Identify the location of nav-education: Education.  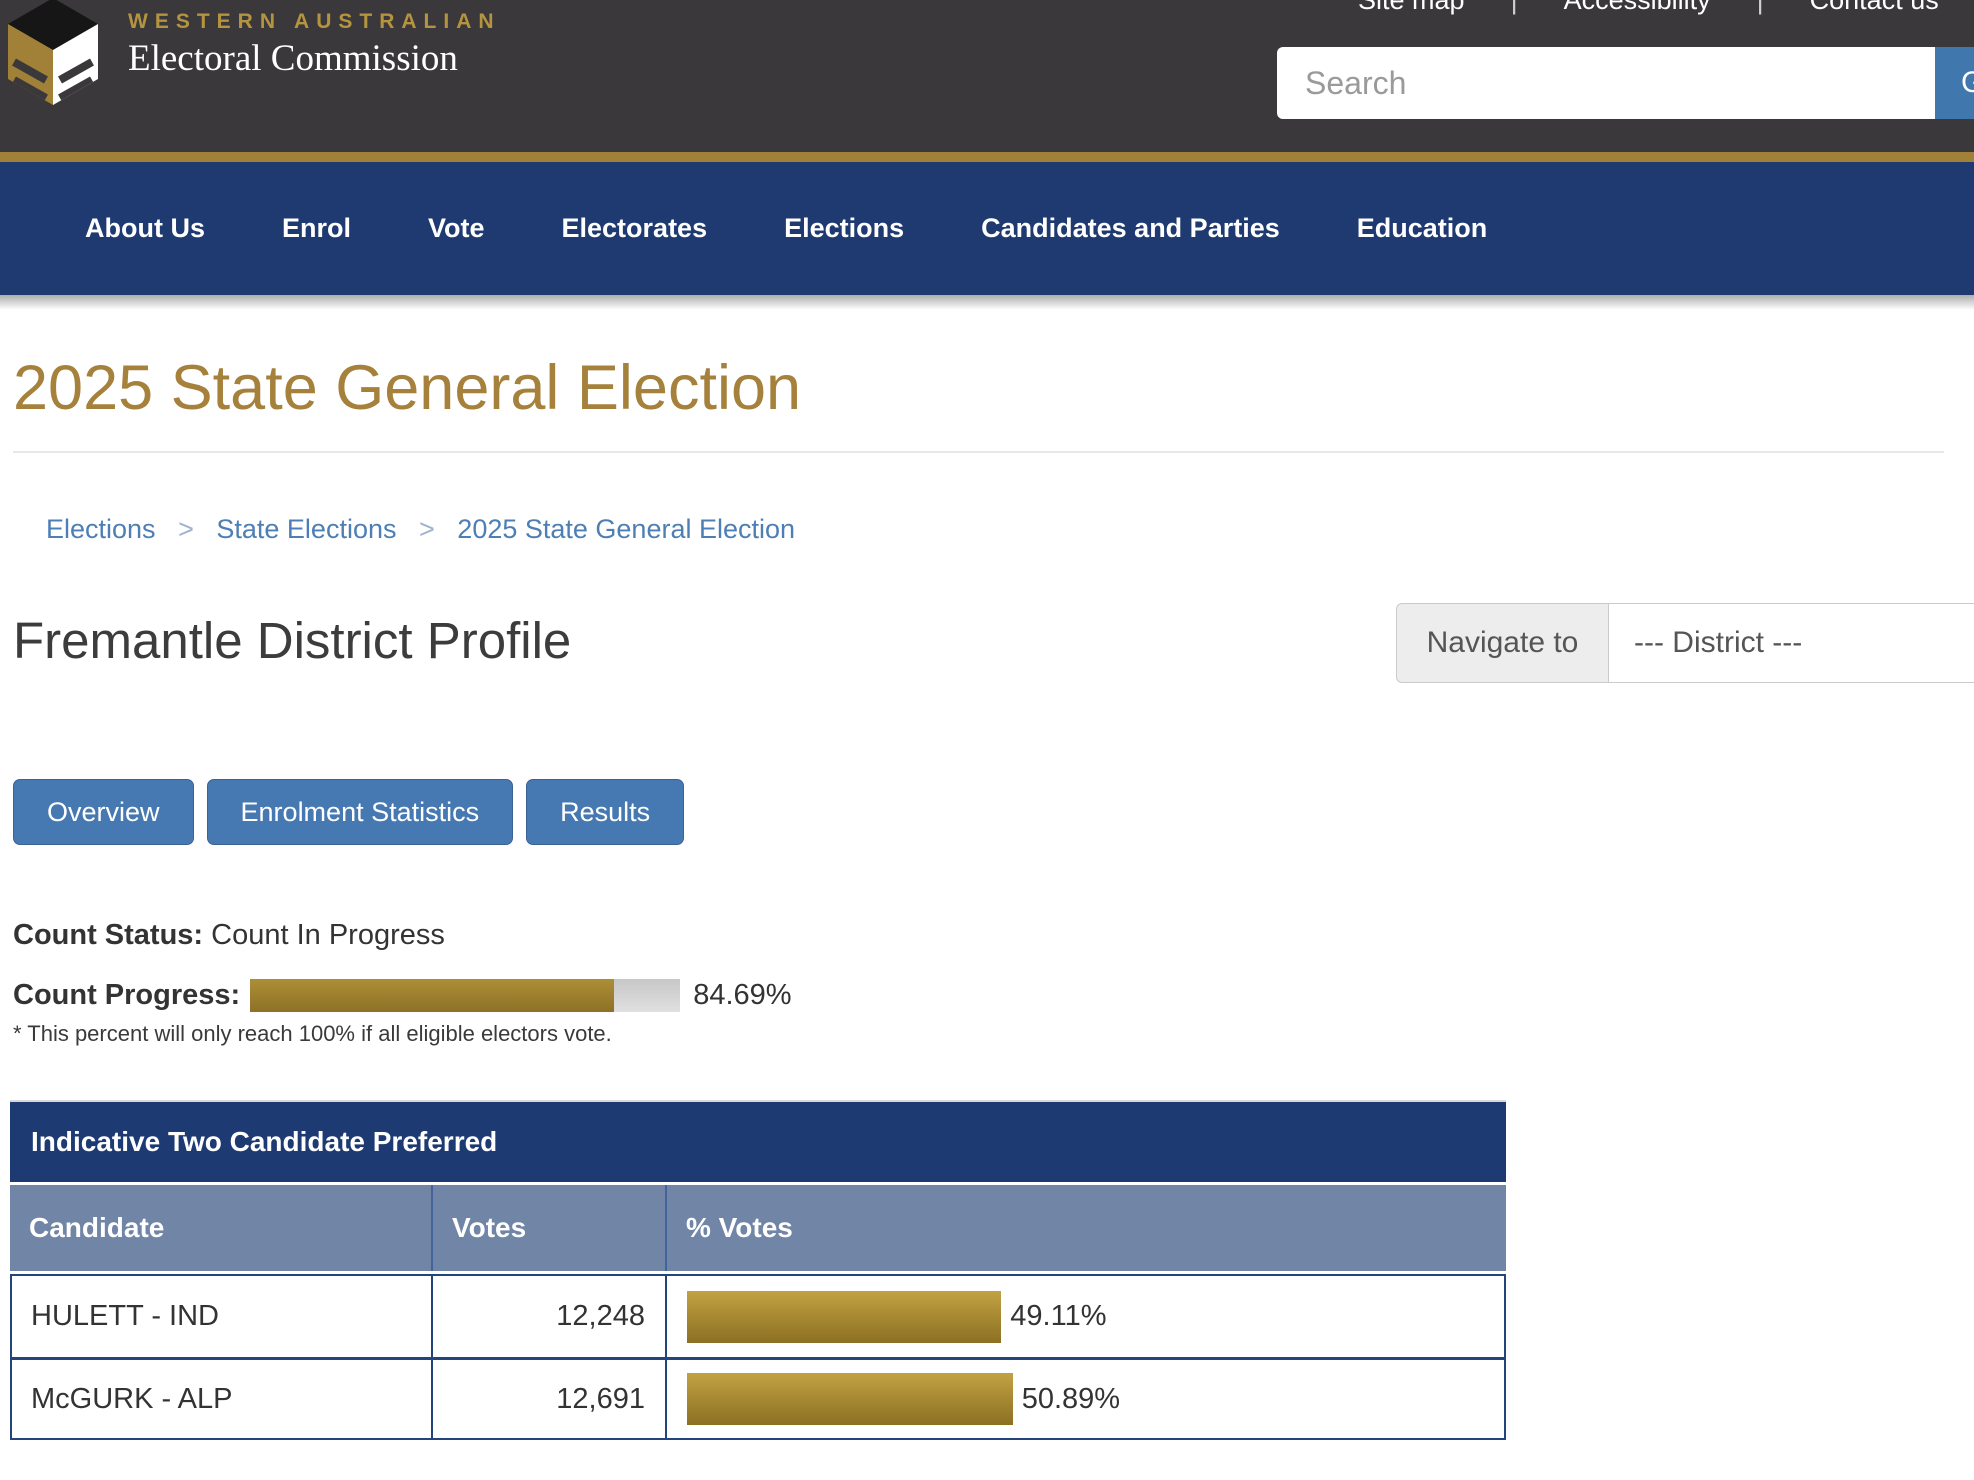
(1422, 228).